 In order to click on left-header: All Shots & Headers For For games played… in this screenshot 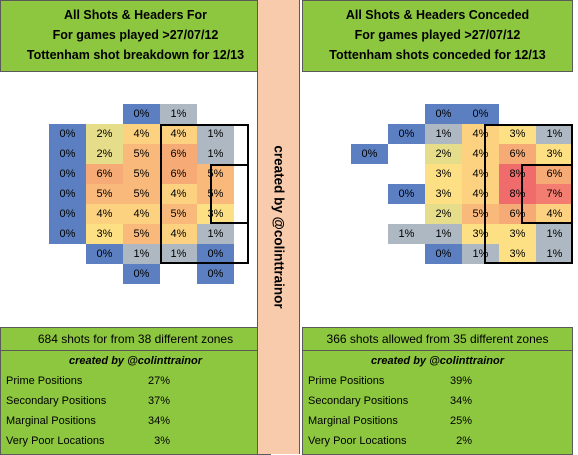, I will do `click(135, 36)`.